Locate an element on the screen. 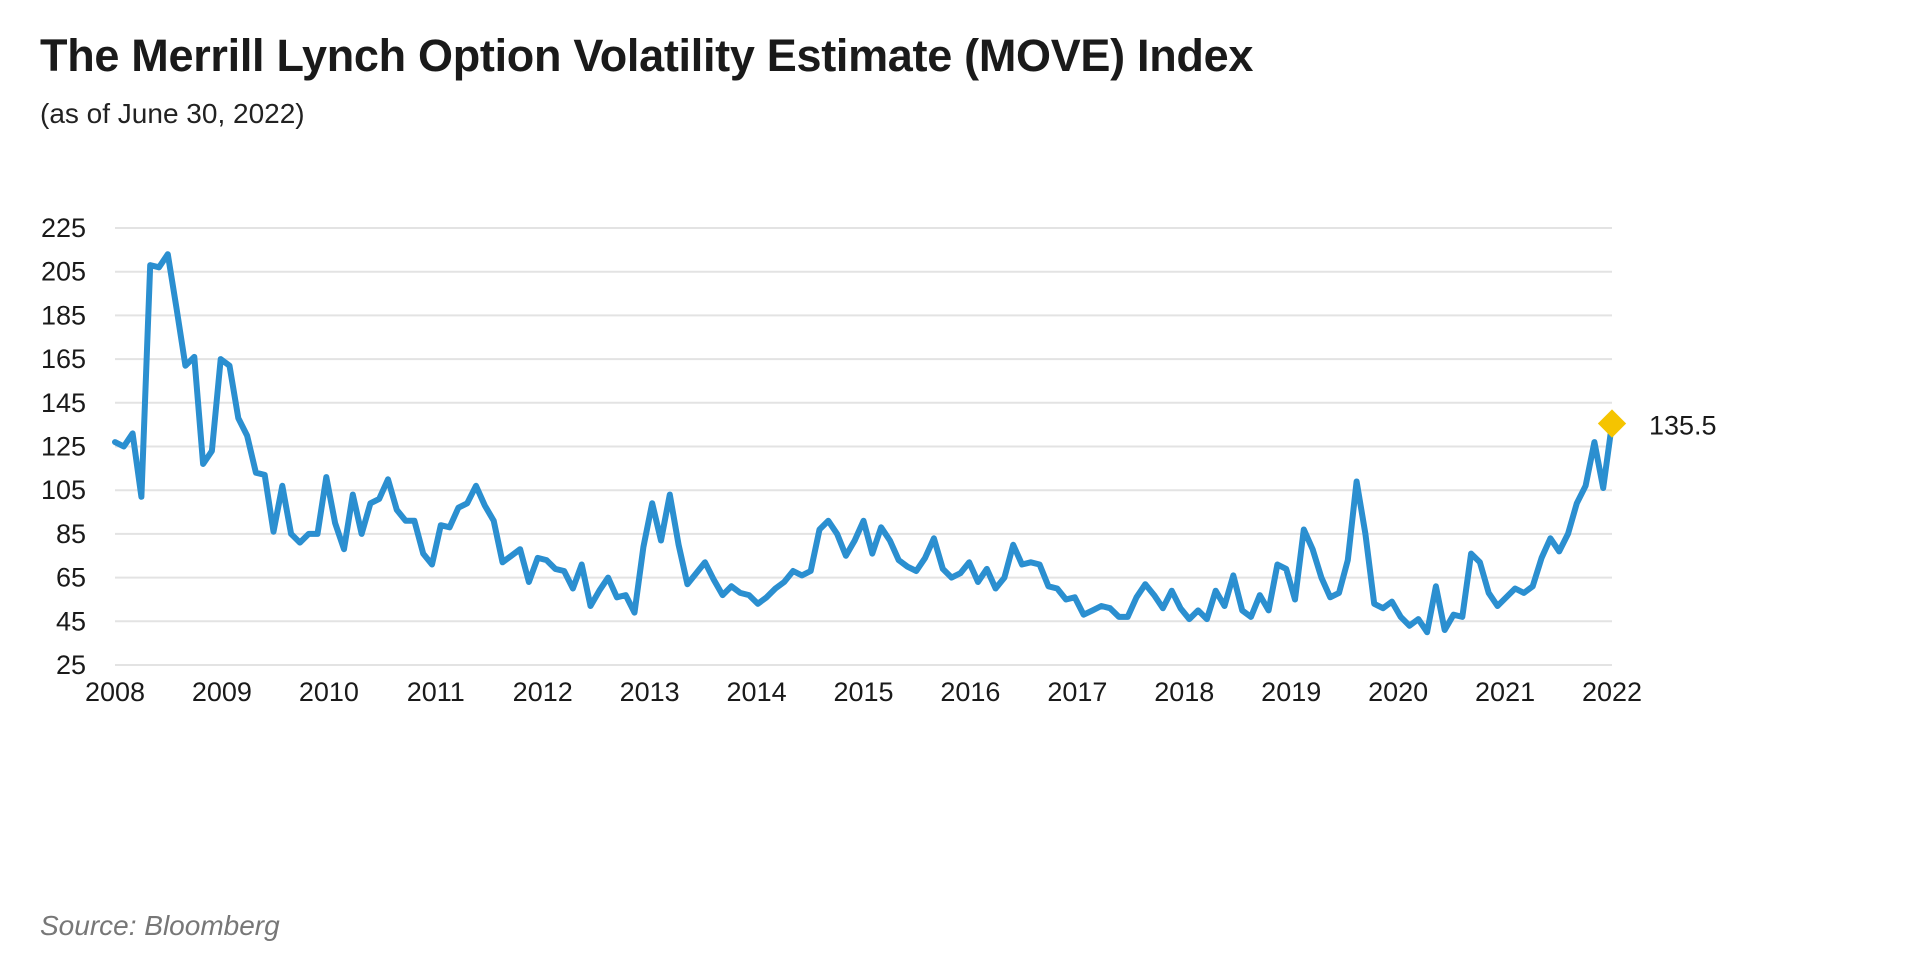 This screenshot has height=977, width=1913. x-tick-label: 2013 is located at coordinates (650, 692).